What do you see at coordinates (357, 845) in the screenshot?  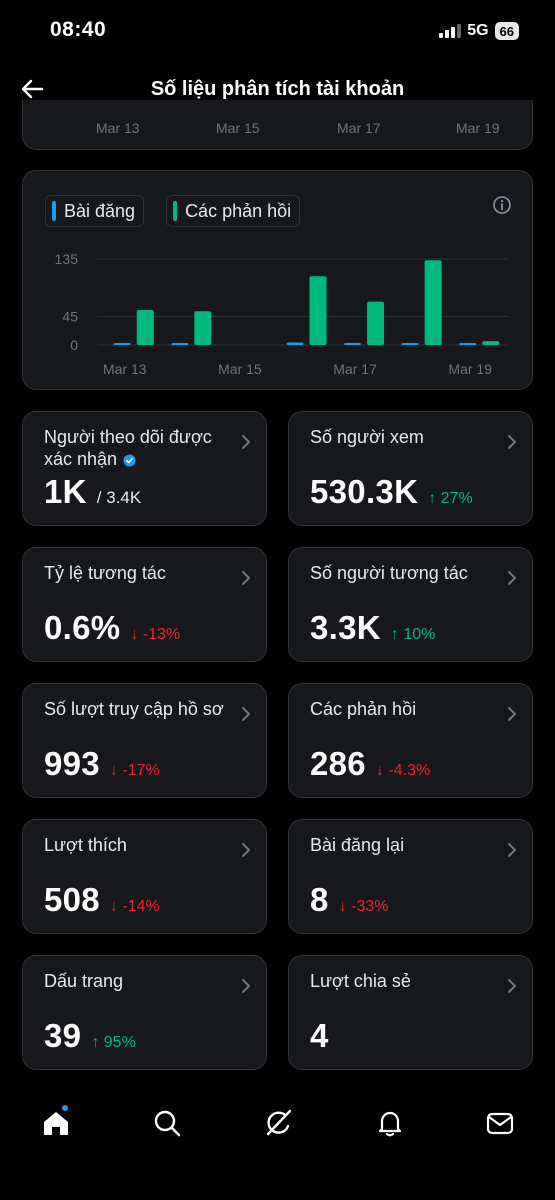 I see `stat-label-text: Bài đăng lại` at bounding box center [357, 845].